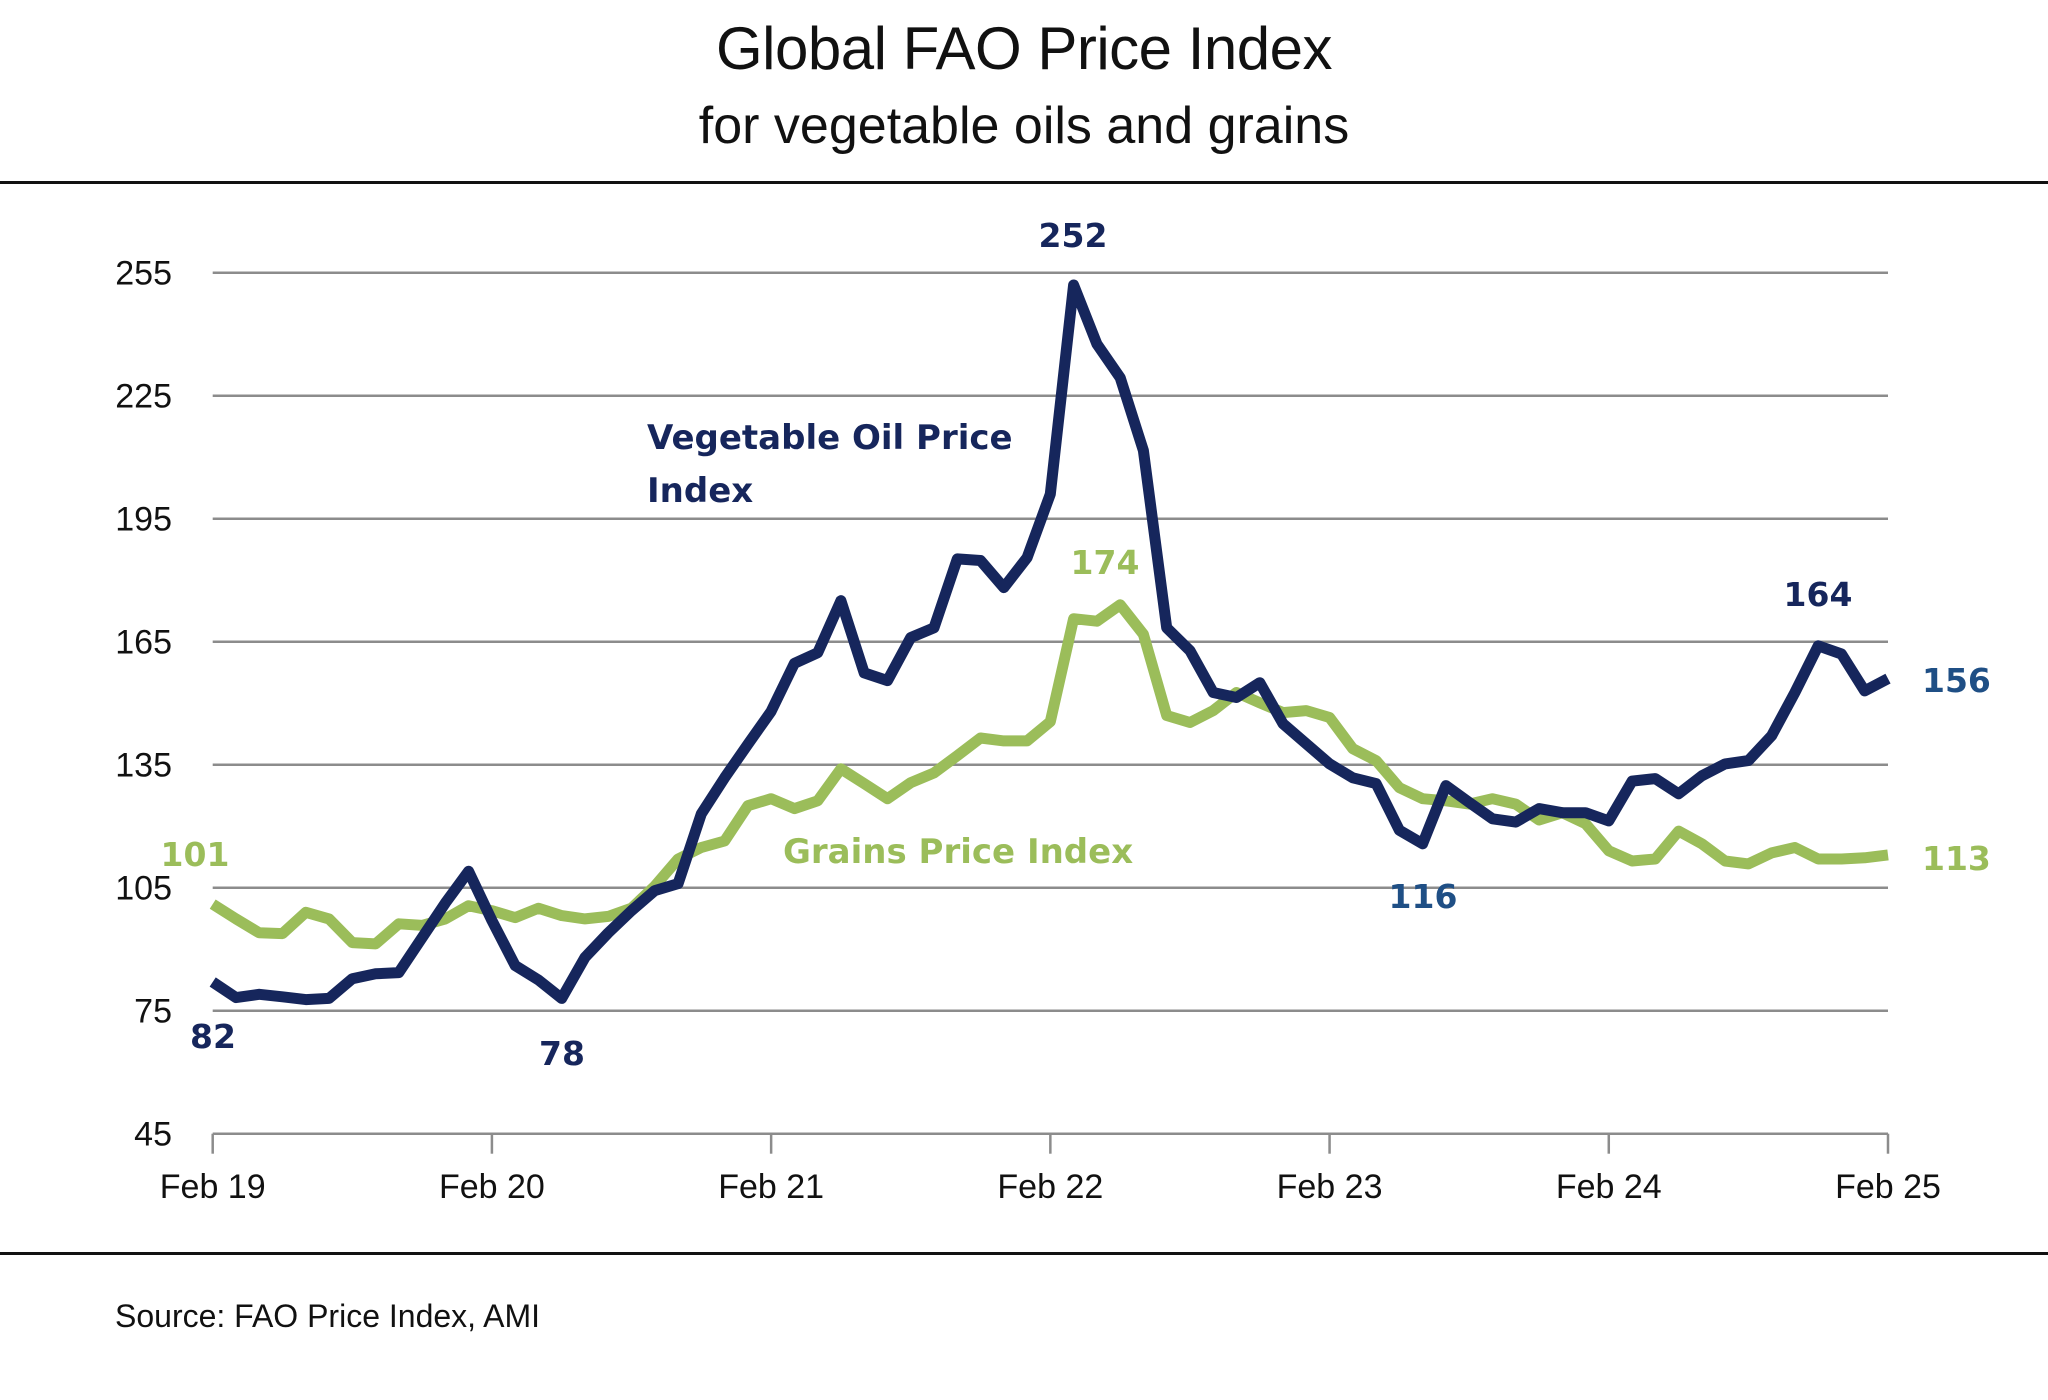 The height and width of the screenshot is (1400, 2048). I want to click on y-tick-label: 195, so click(143, 520).